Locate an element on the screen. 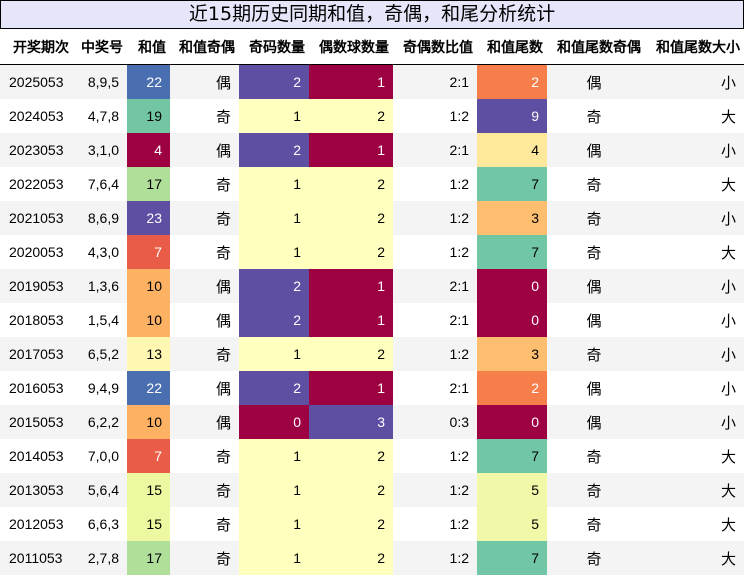 Image resolution: width=744 pixels, height=576 pixels. cell-period: 2011053 is located at coordinates (36, 558).